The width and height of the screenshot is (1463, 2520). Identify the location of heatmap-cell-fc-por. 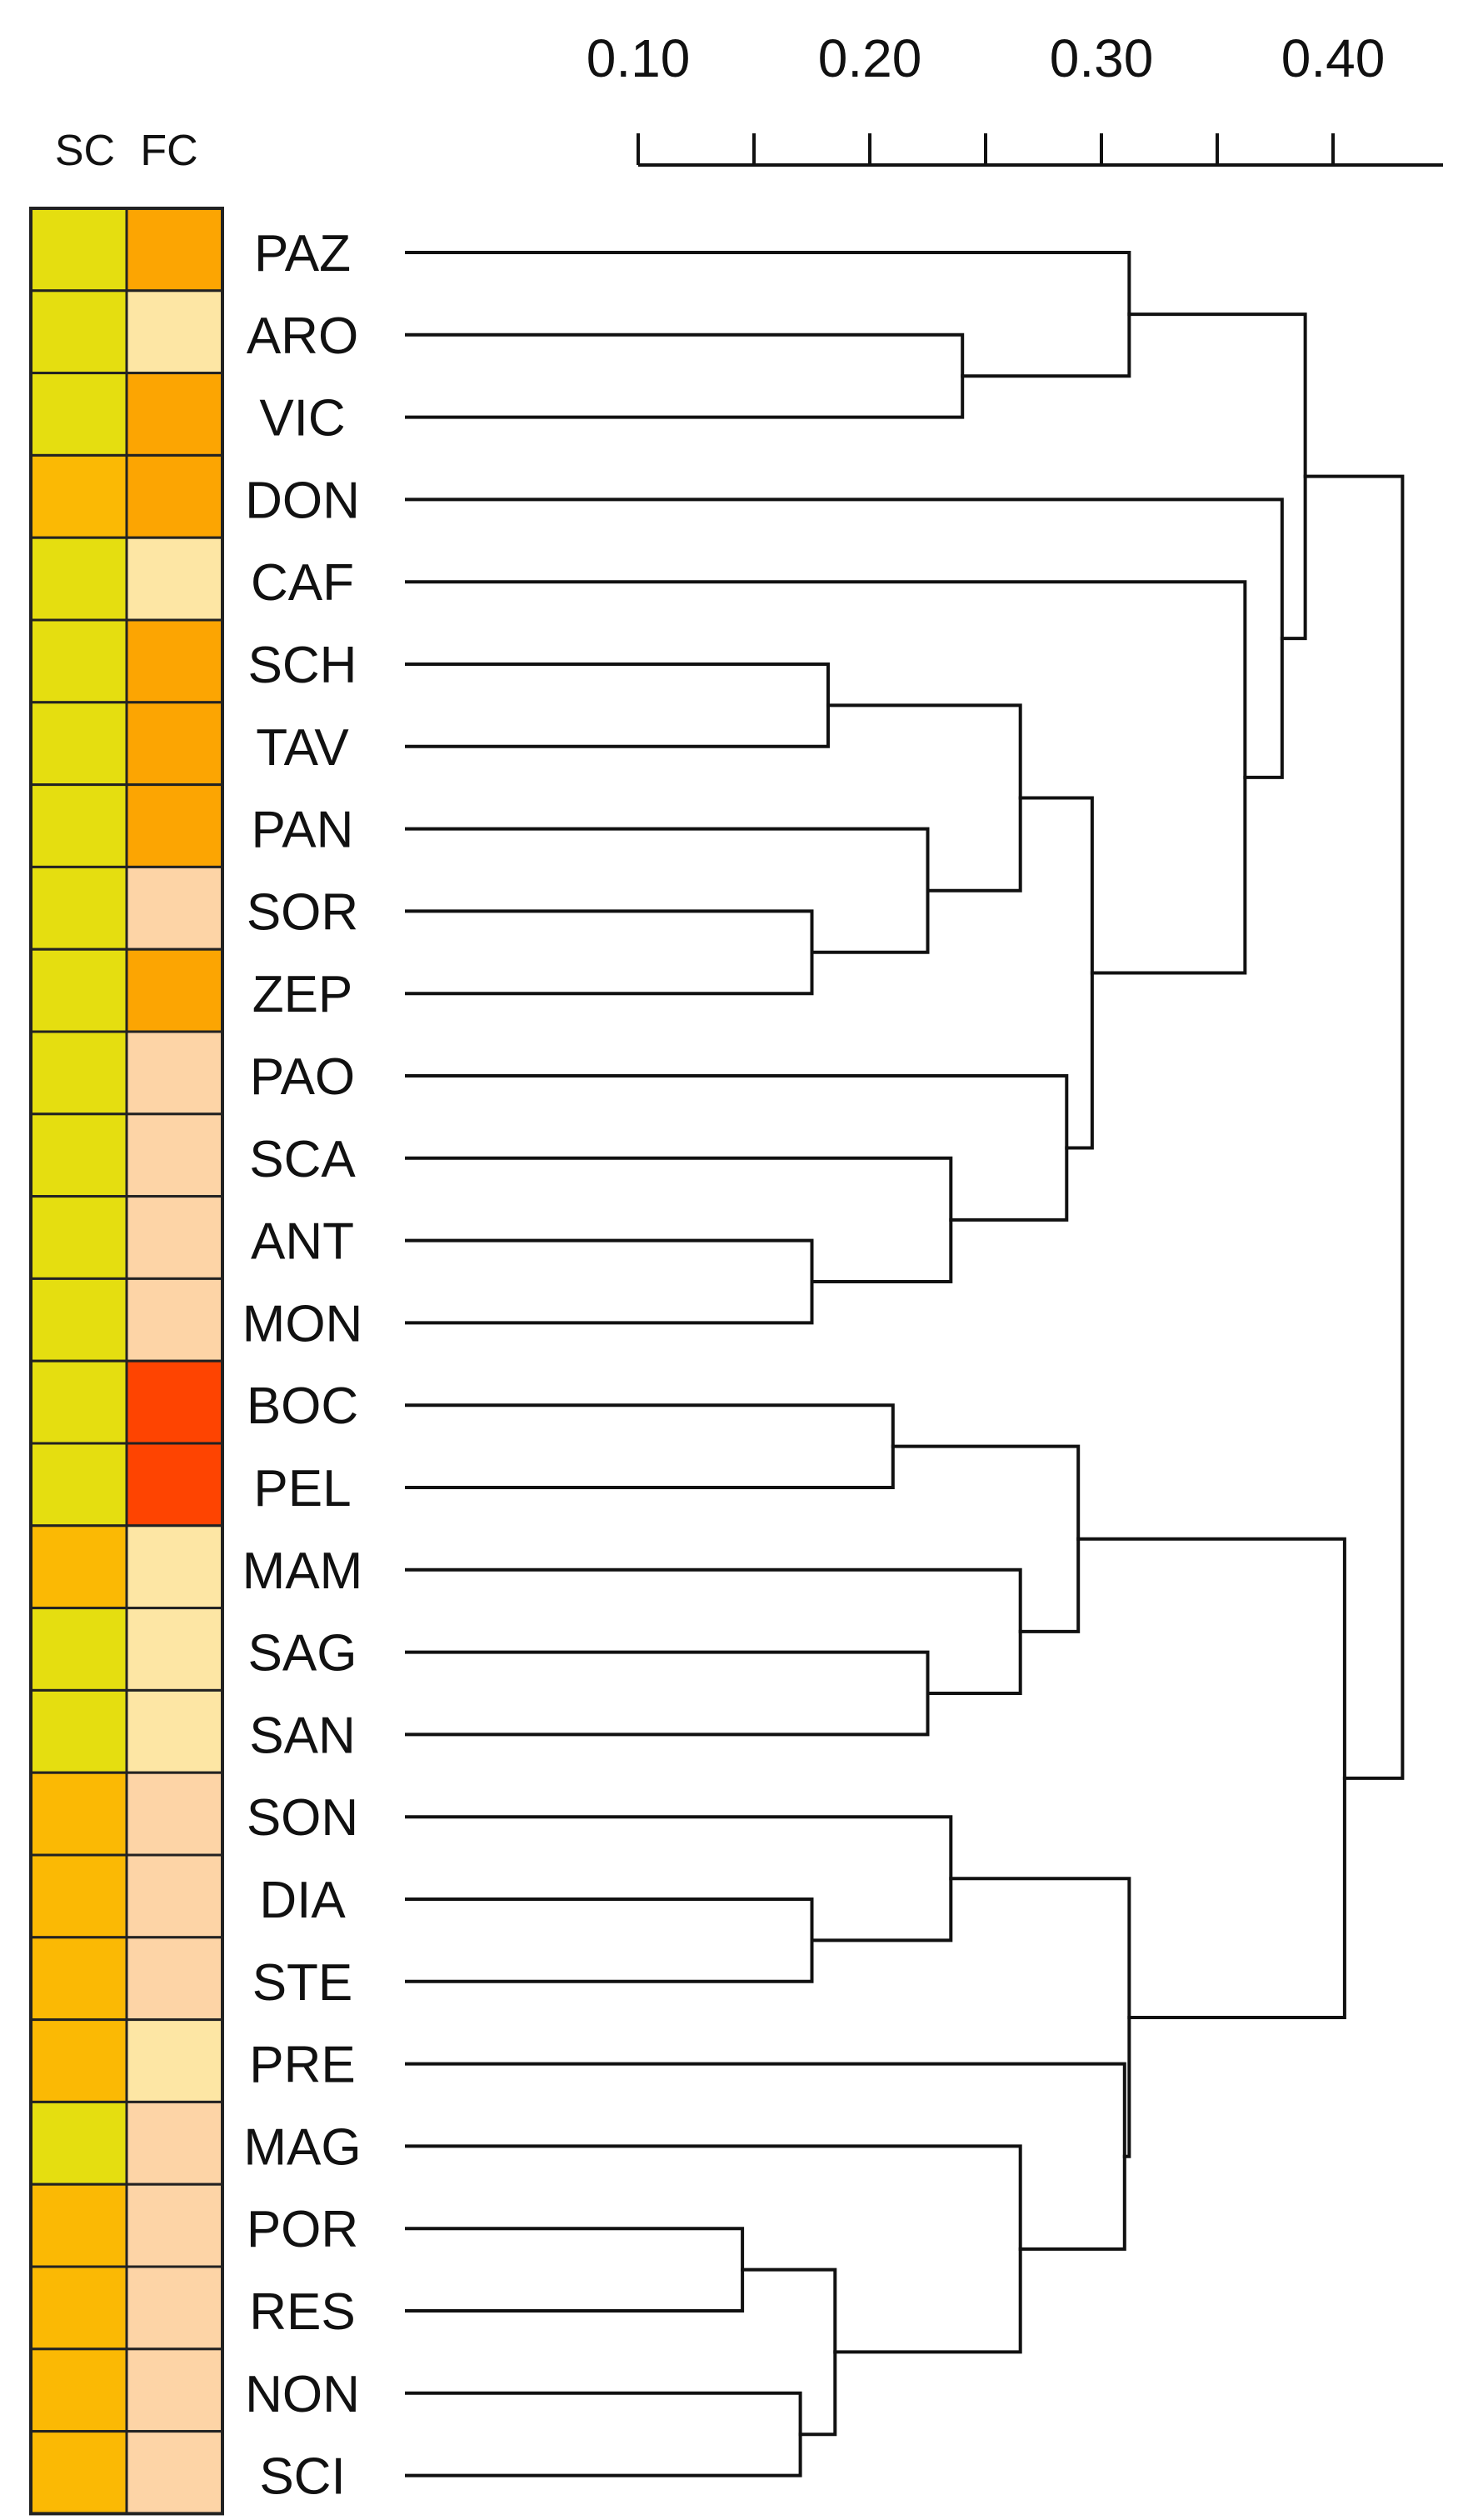
(174, 2225).